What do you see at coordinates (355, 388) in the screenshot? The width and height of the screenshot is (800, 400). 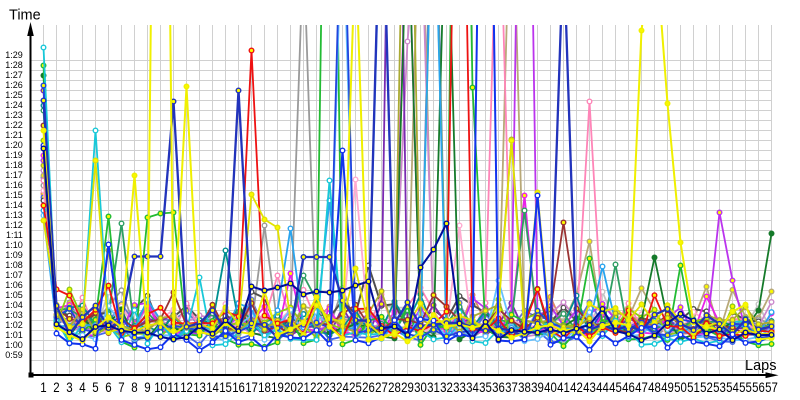 I see `svg-text: 25` at bounding box center [355, 388].